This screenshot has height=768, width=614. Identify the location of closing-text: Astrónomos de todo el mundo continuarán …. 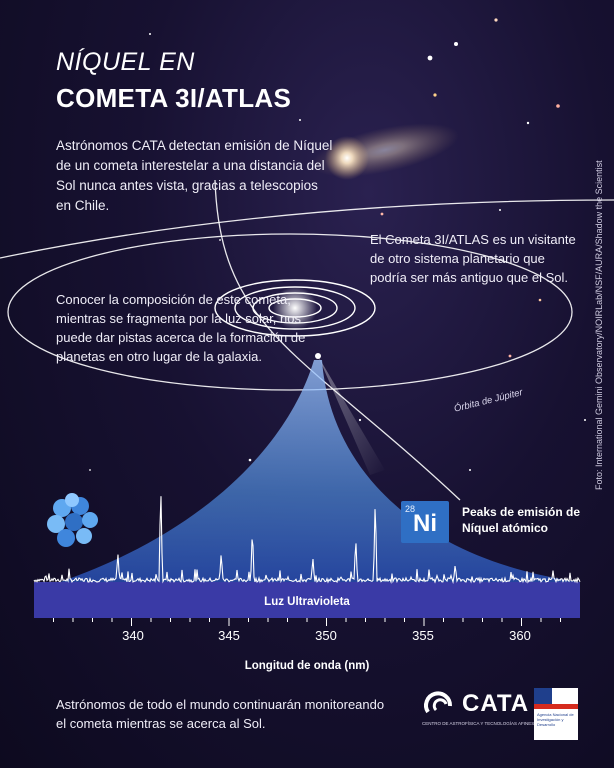
(220, 714).